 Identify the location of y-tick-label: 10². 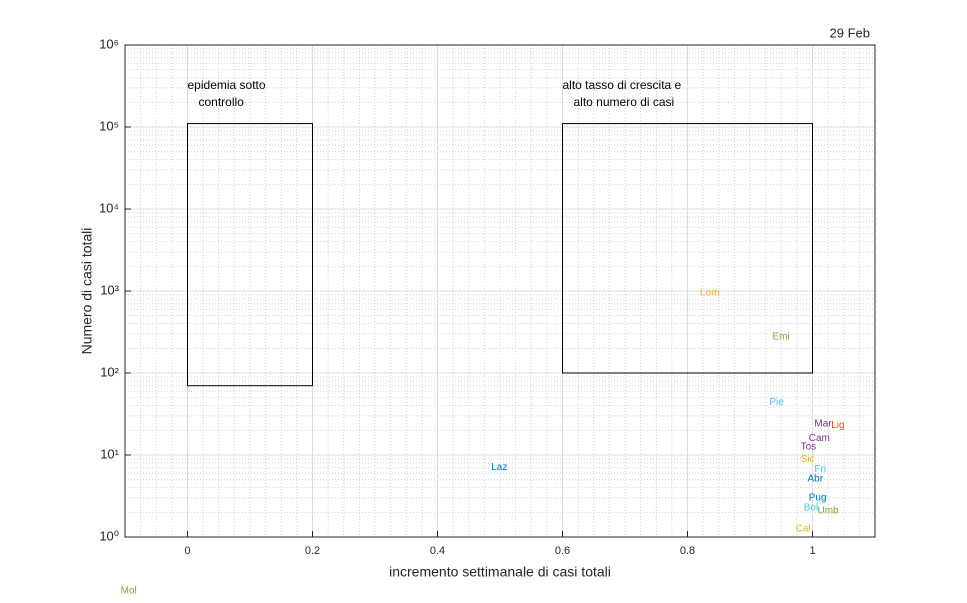
(109, 371).